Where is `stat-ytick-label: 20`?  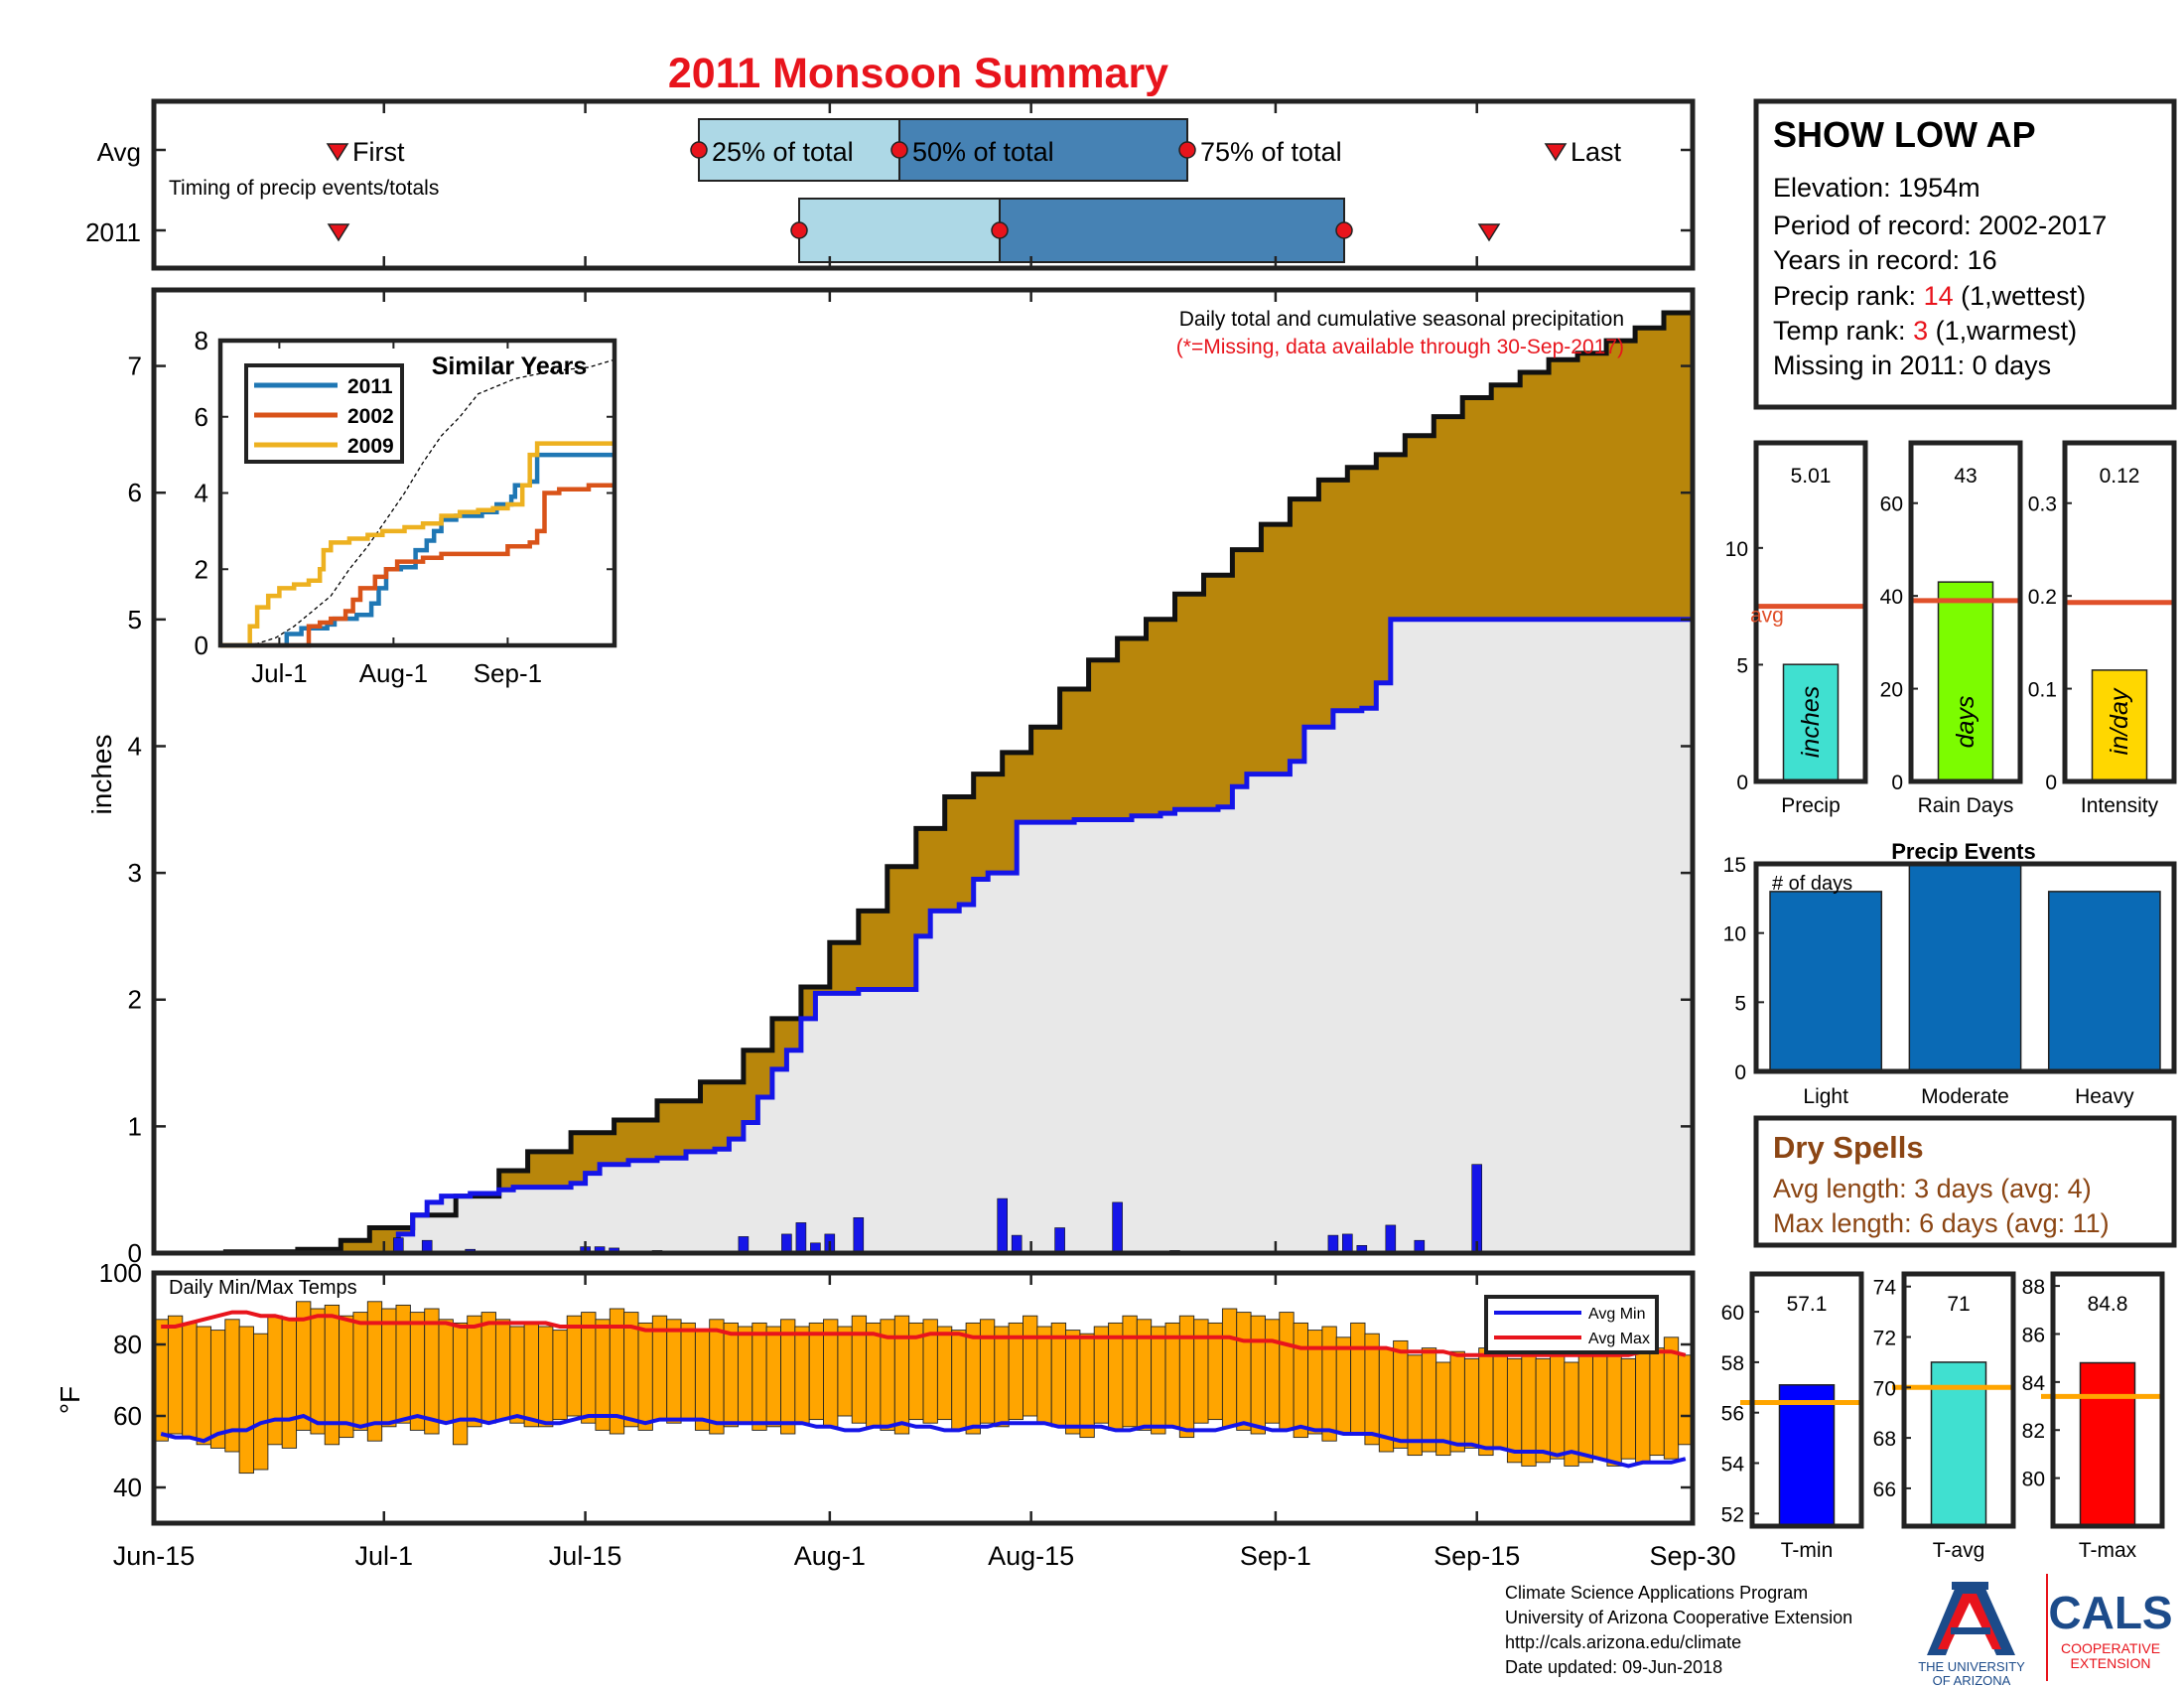 stat-ytick-label: 20 is located at coordinates (1891, 690).